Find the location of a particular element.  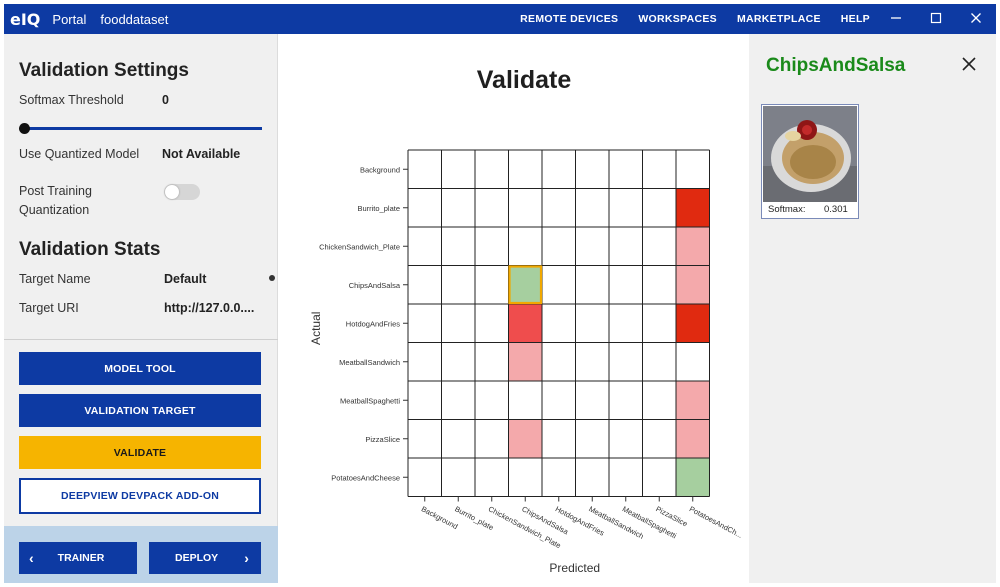

nav-marketplace: MARKETPLACE is located at coordinates (778, 19).